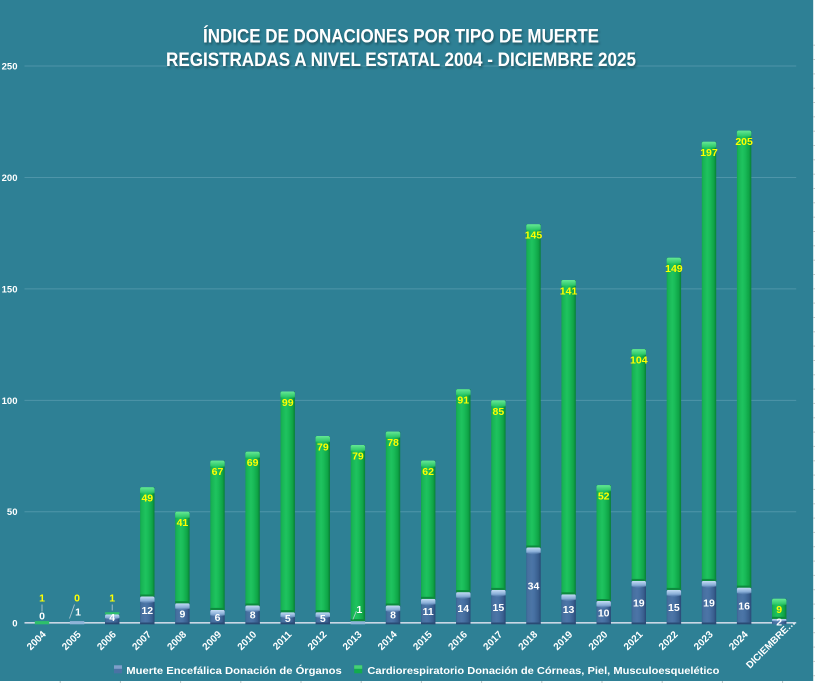 The height and width of the screenshot is (683, 815). What do you see at coordinates (393, 443) in the screenshot?
I see `svg-text: 78` at bounding box center [393, 443].